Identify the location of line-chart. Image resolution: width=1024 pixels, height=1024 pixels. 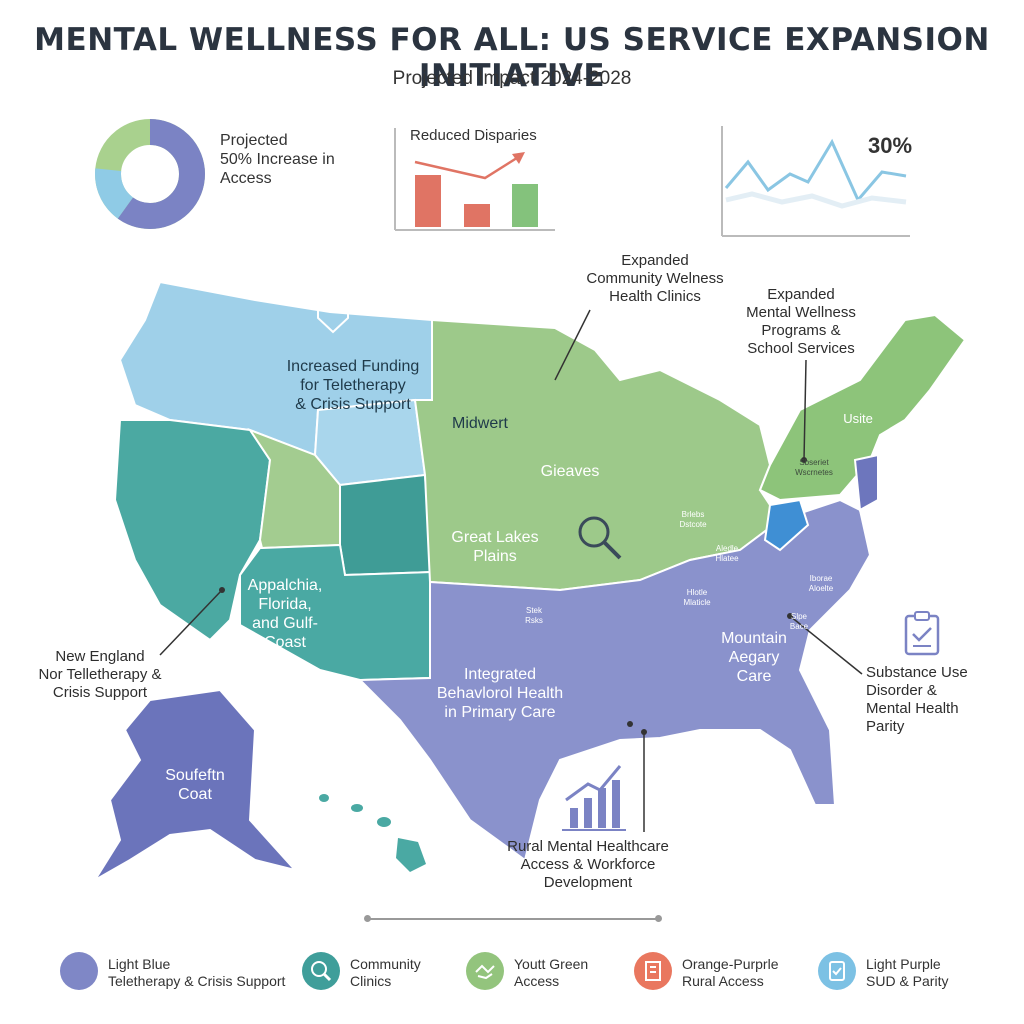
(815, 181).